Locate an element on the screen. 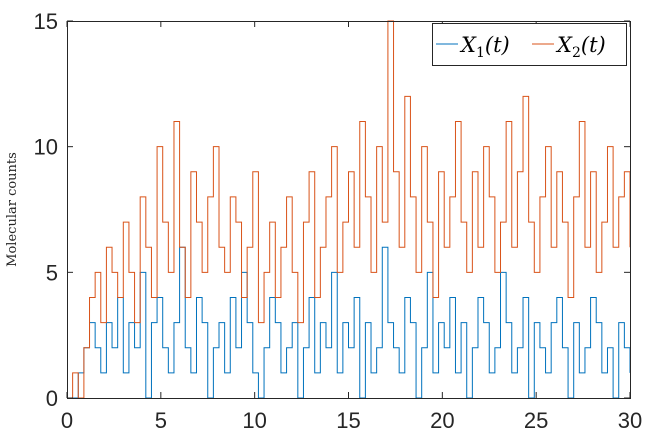 The image size is (664, 443). legend-box is located at coordinates (529, 44).